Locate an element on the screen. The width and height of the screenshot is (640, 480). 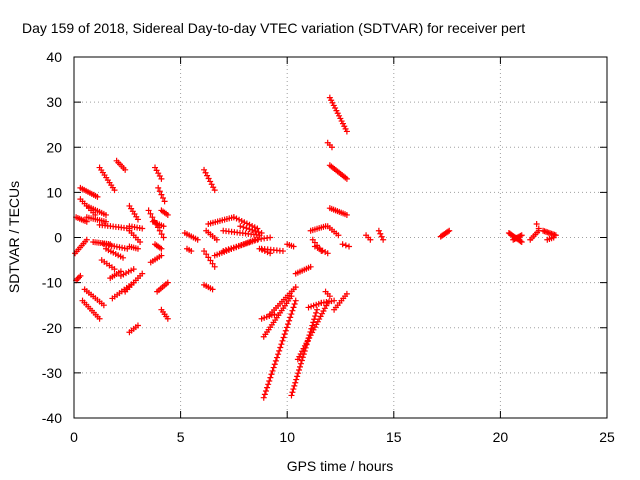
y-tick-label: 10 is located at coordinates (54, 192).